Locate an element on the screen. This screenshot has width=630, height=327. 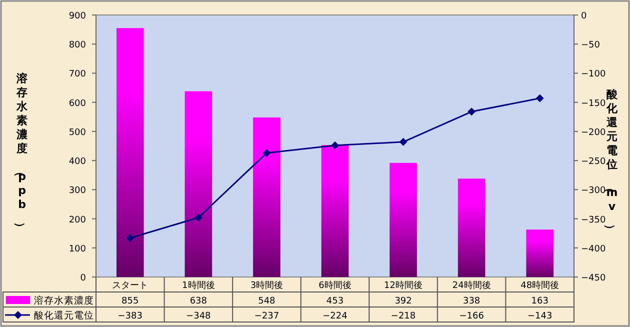
data-label: −237 is located at coordinates (267, 317).